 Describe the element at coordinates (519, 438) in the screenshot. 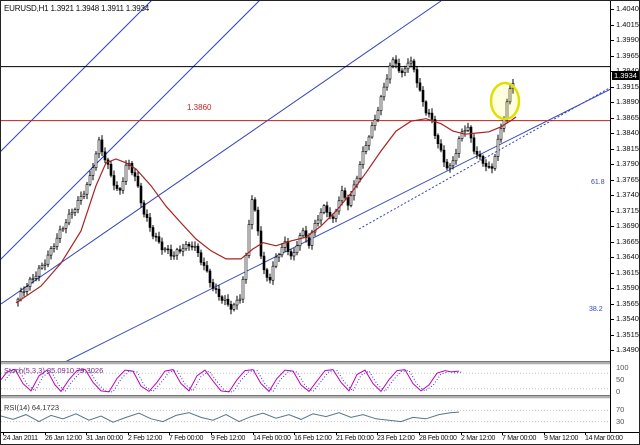

I see `time-axis-label: 7 Mar 00:00` at that location.